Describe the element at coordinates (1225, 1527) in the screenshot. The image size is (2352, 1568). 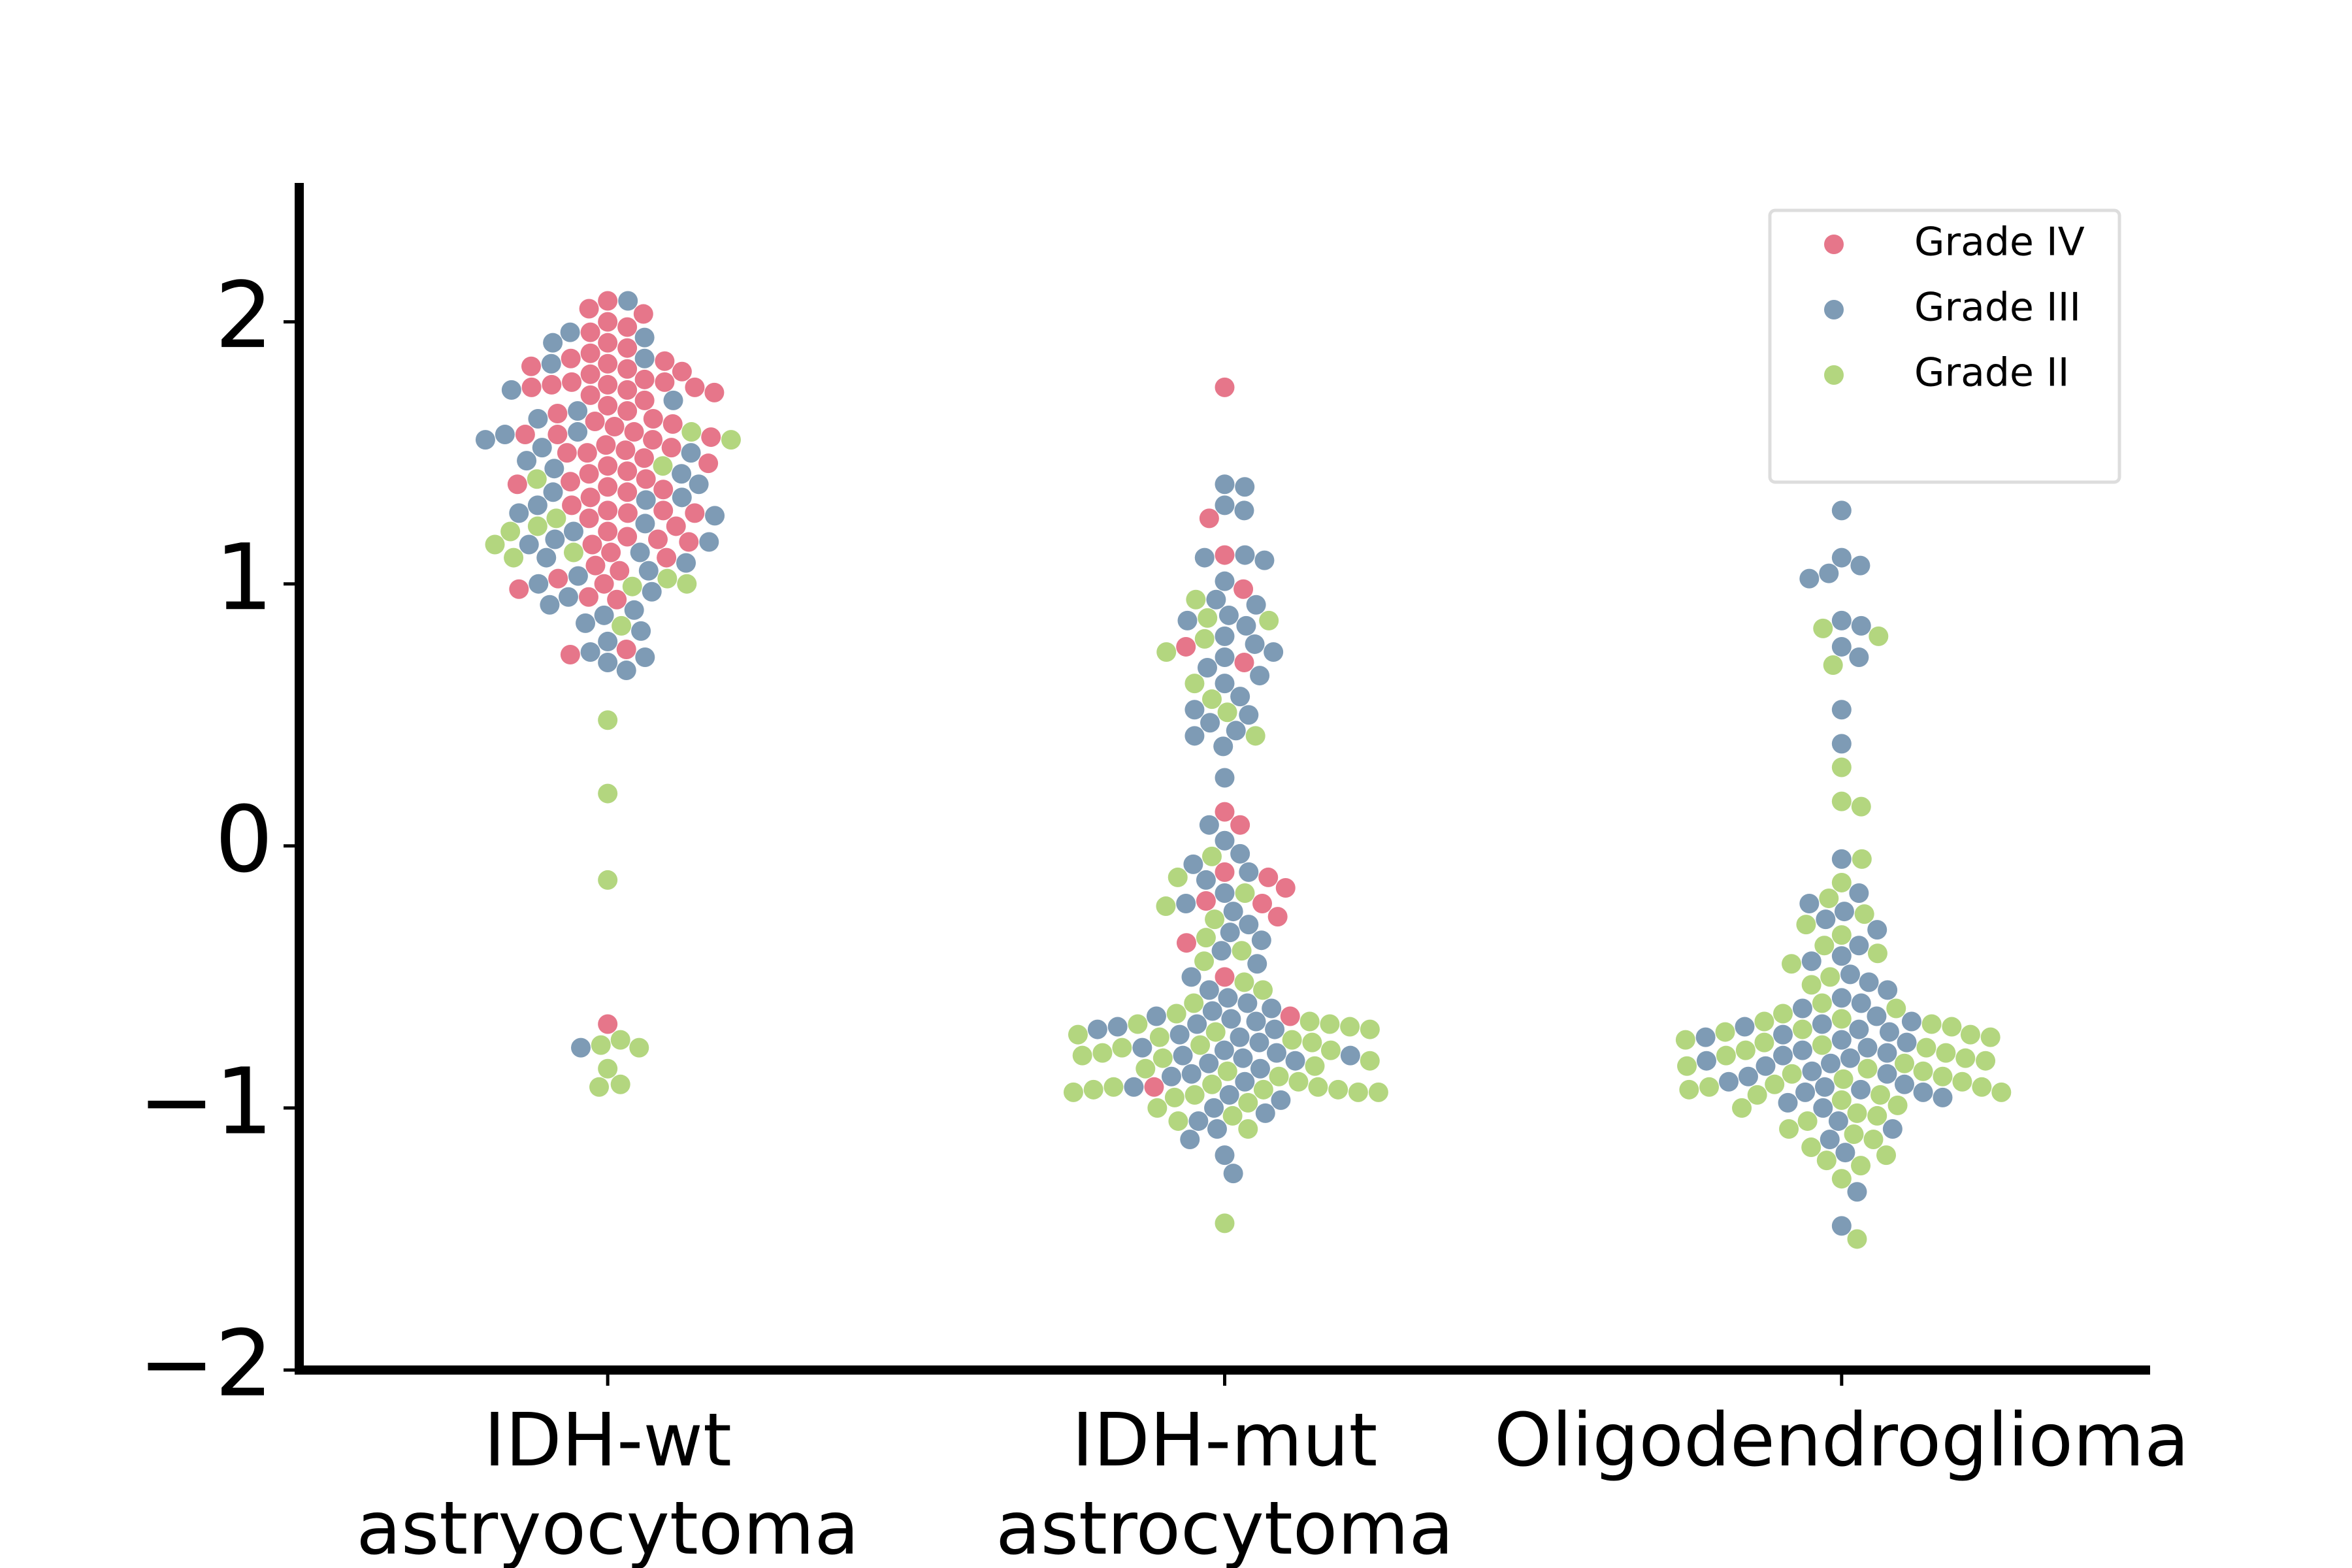
I see `x-tick-label: astrocytoma` at that location.